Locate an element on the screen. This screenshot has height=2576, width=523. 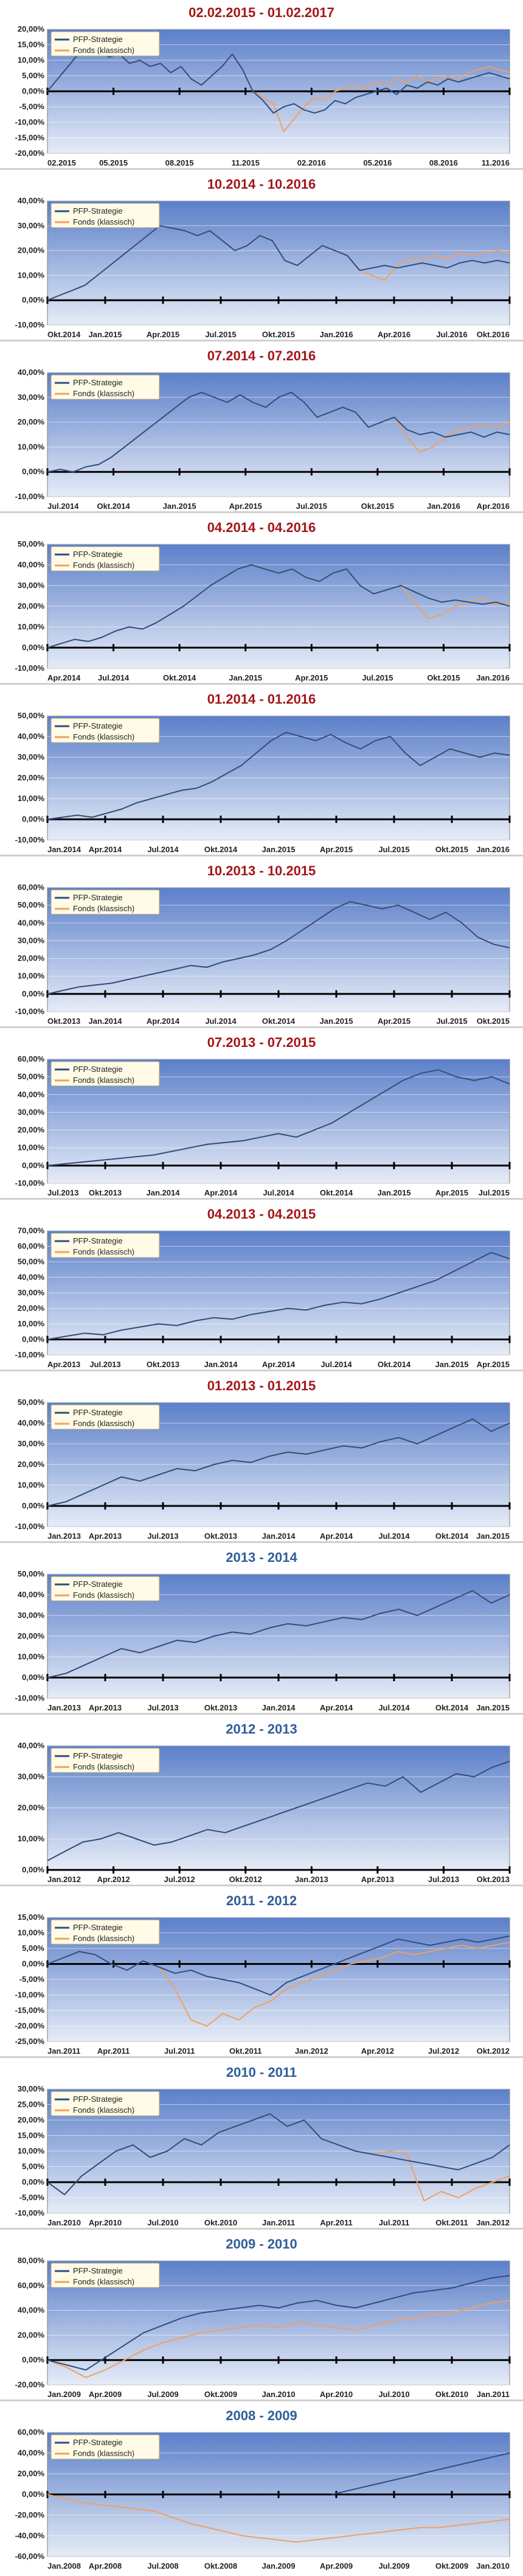
x-tick-label: Okt.2009 is located at coordinates (221, 2394).